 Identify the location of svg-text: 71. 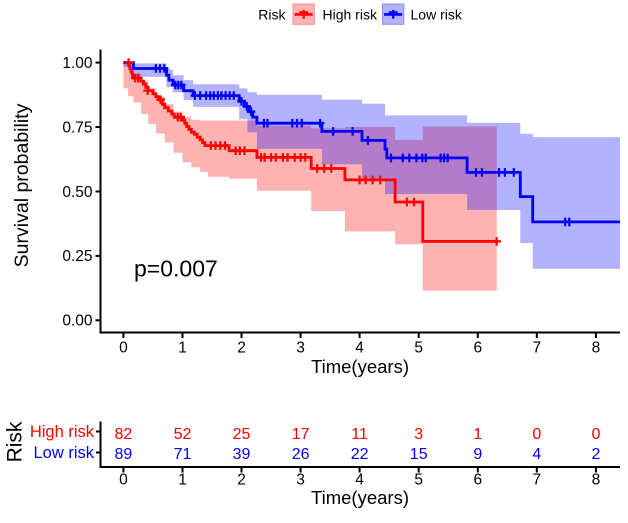
(183, 454).